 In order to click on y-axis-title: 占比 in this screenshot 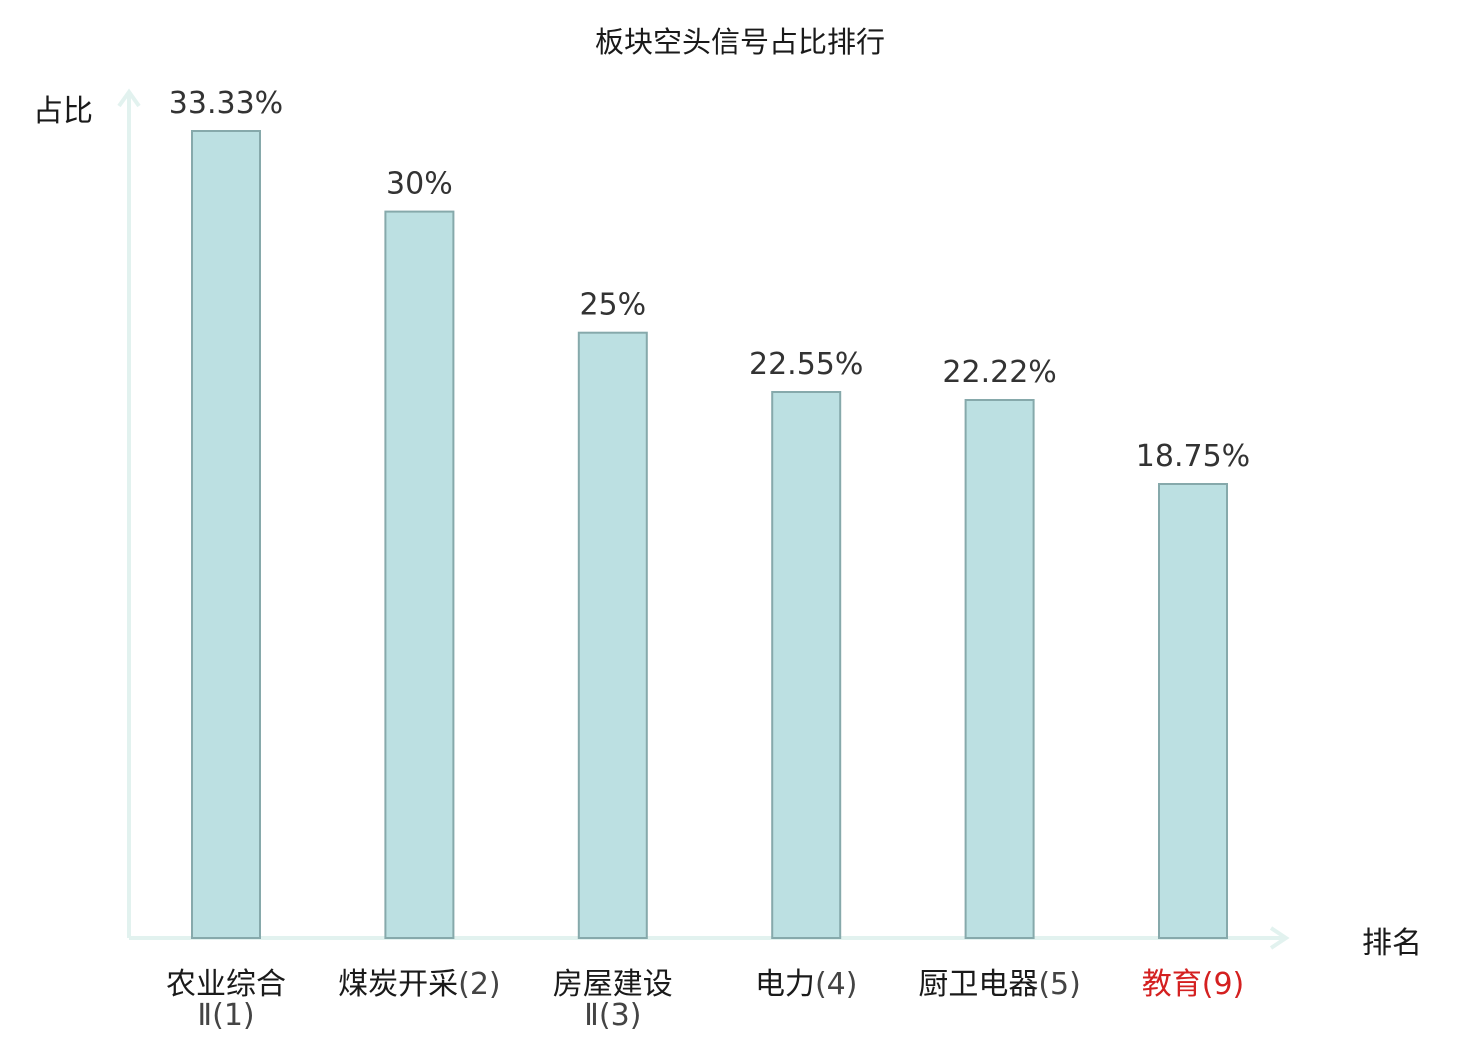, I will do `click(63, 111)`.